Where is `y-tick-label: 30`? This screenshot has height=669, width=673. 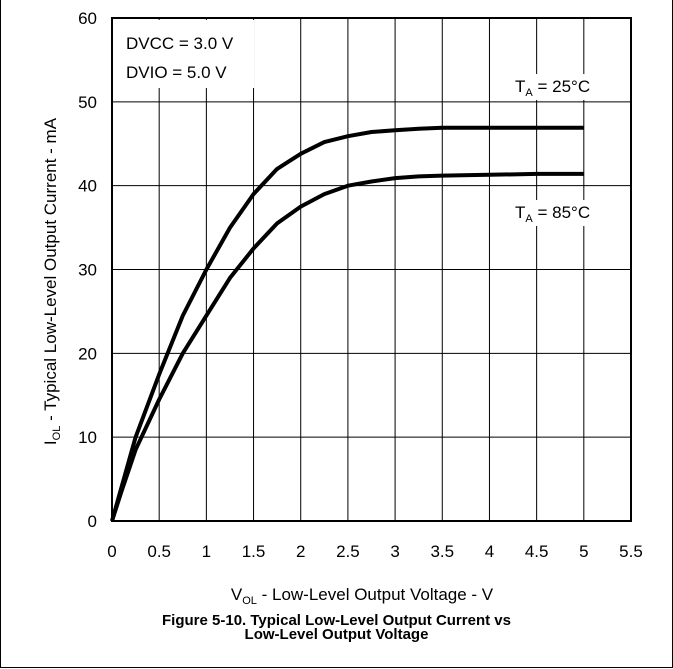 y-tick-label: 30 is located at coordinates (87, 270).